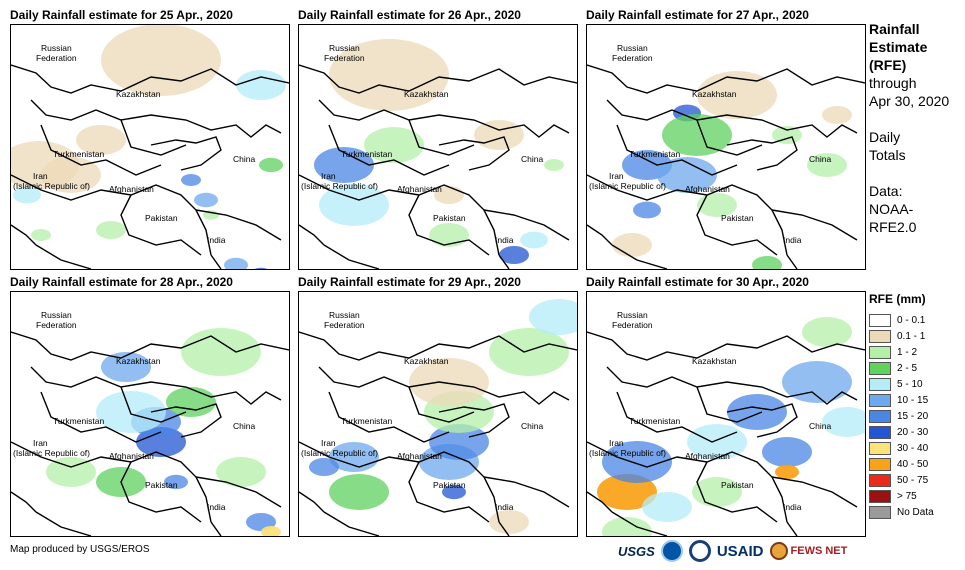  Describe the element at coordinates (917, 480) in the screenshot. I see `legend-item: 50 - 75` at that location.